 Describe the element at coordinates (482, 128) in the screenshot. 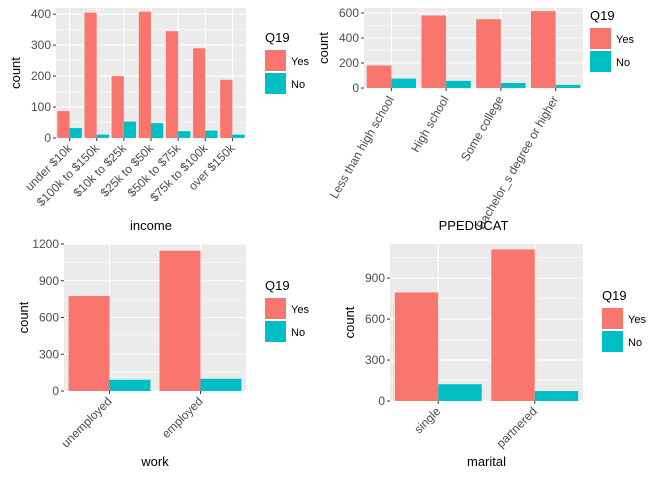

I see `x-tick-label: Some college` at that location.